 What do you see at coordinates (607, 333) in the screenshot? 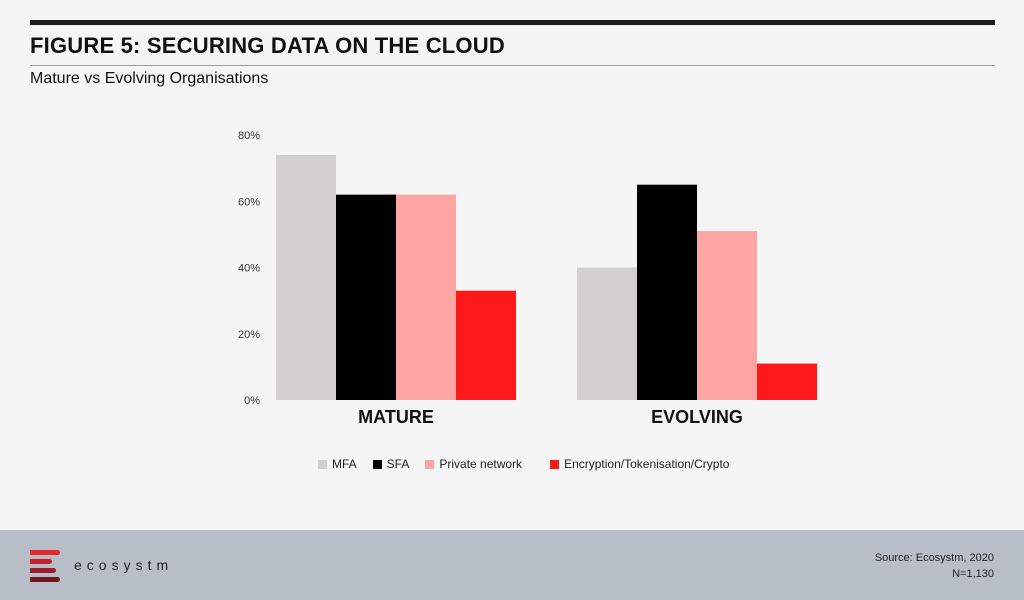
I see `bar-mfa-evolving` at bounding box center [607, 333].